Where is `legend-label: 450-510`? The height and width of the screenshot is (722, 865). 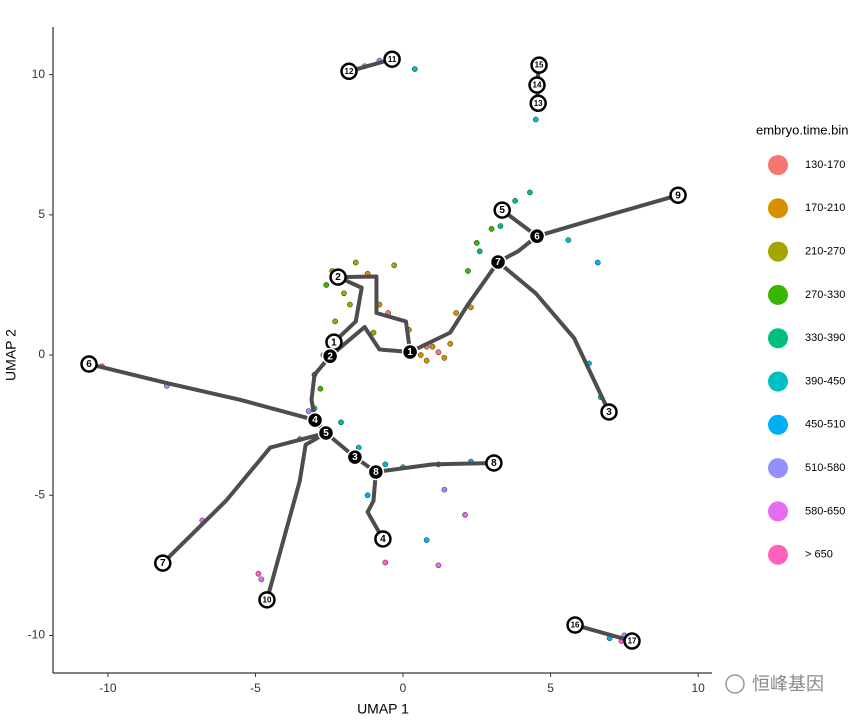 legend-label: 450-510 is located at coordinates (825, 425).